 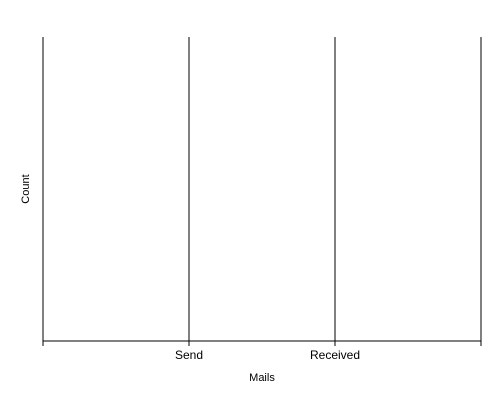 I want to click on y-axis-label: Count, so click(x=26, y=188).